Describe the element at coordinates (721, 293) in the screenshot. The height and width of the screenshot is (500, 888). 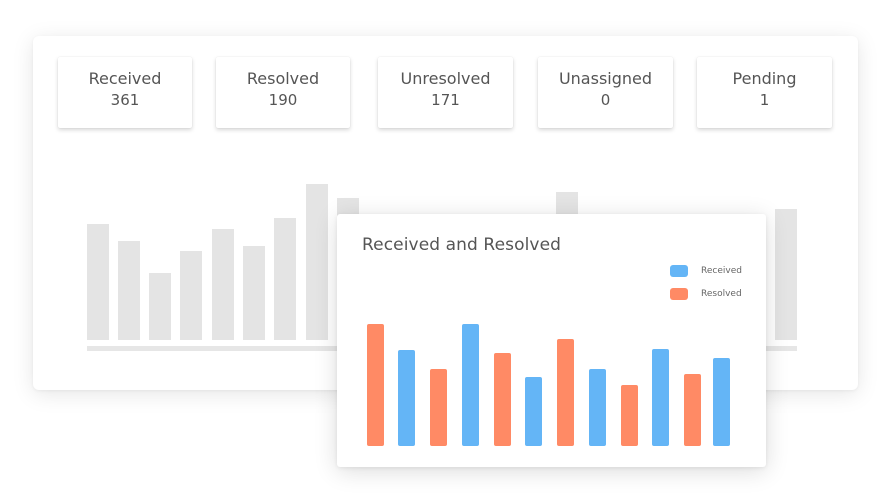
I see `legend-label: Resolved` at that location.